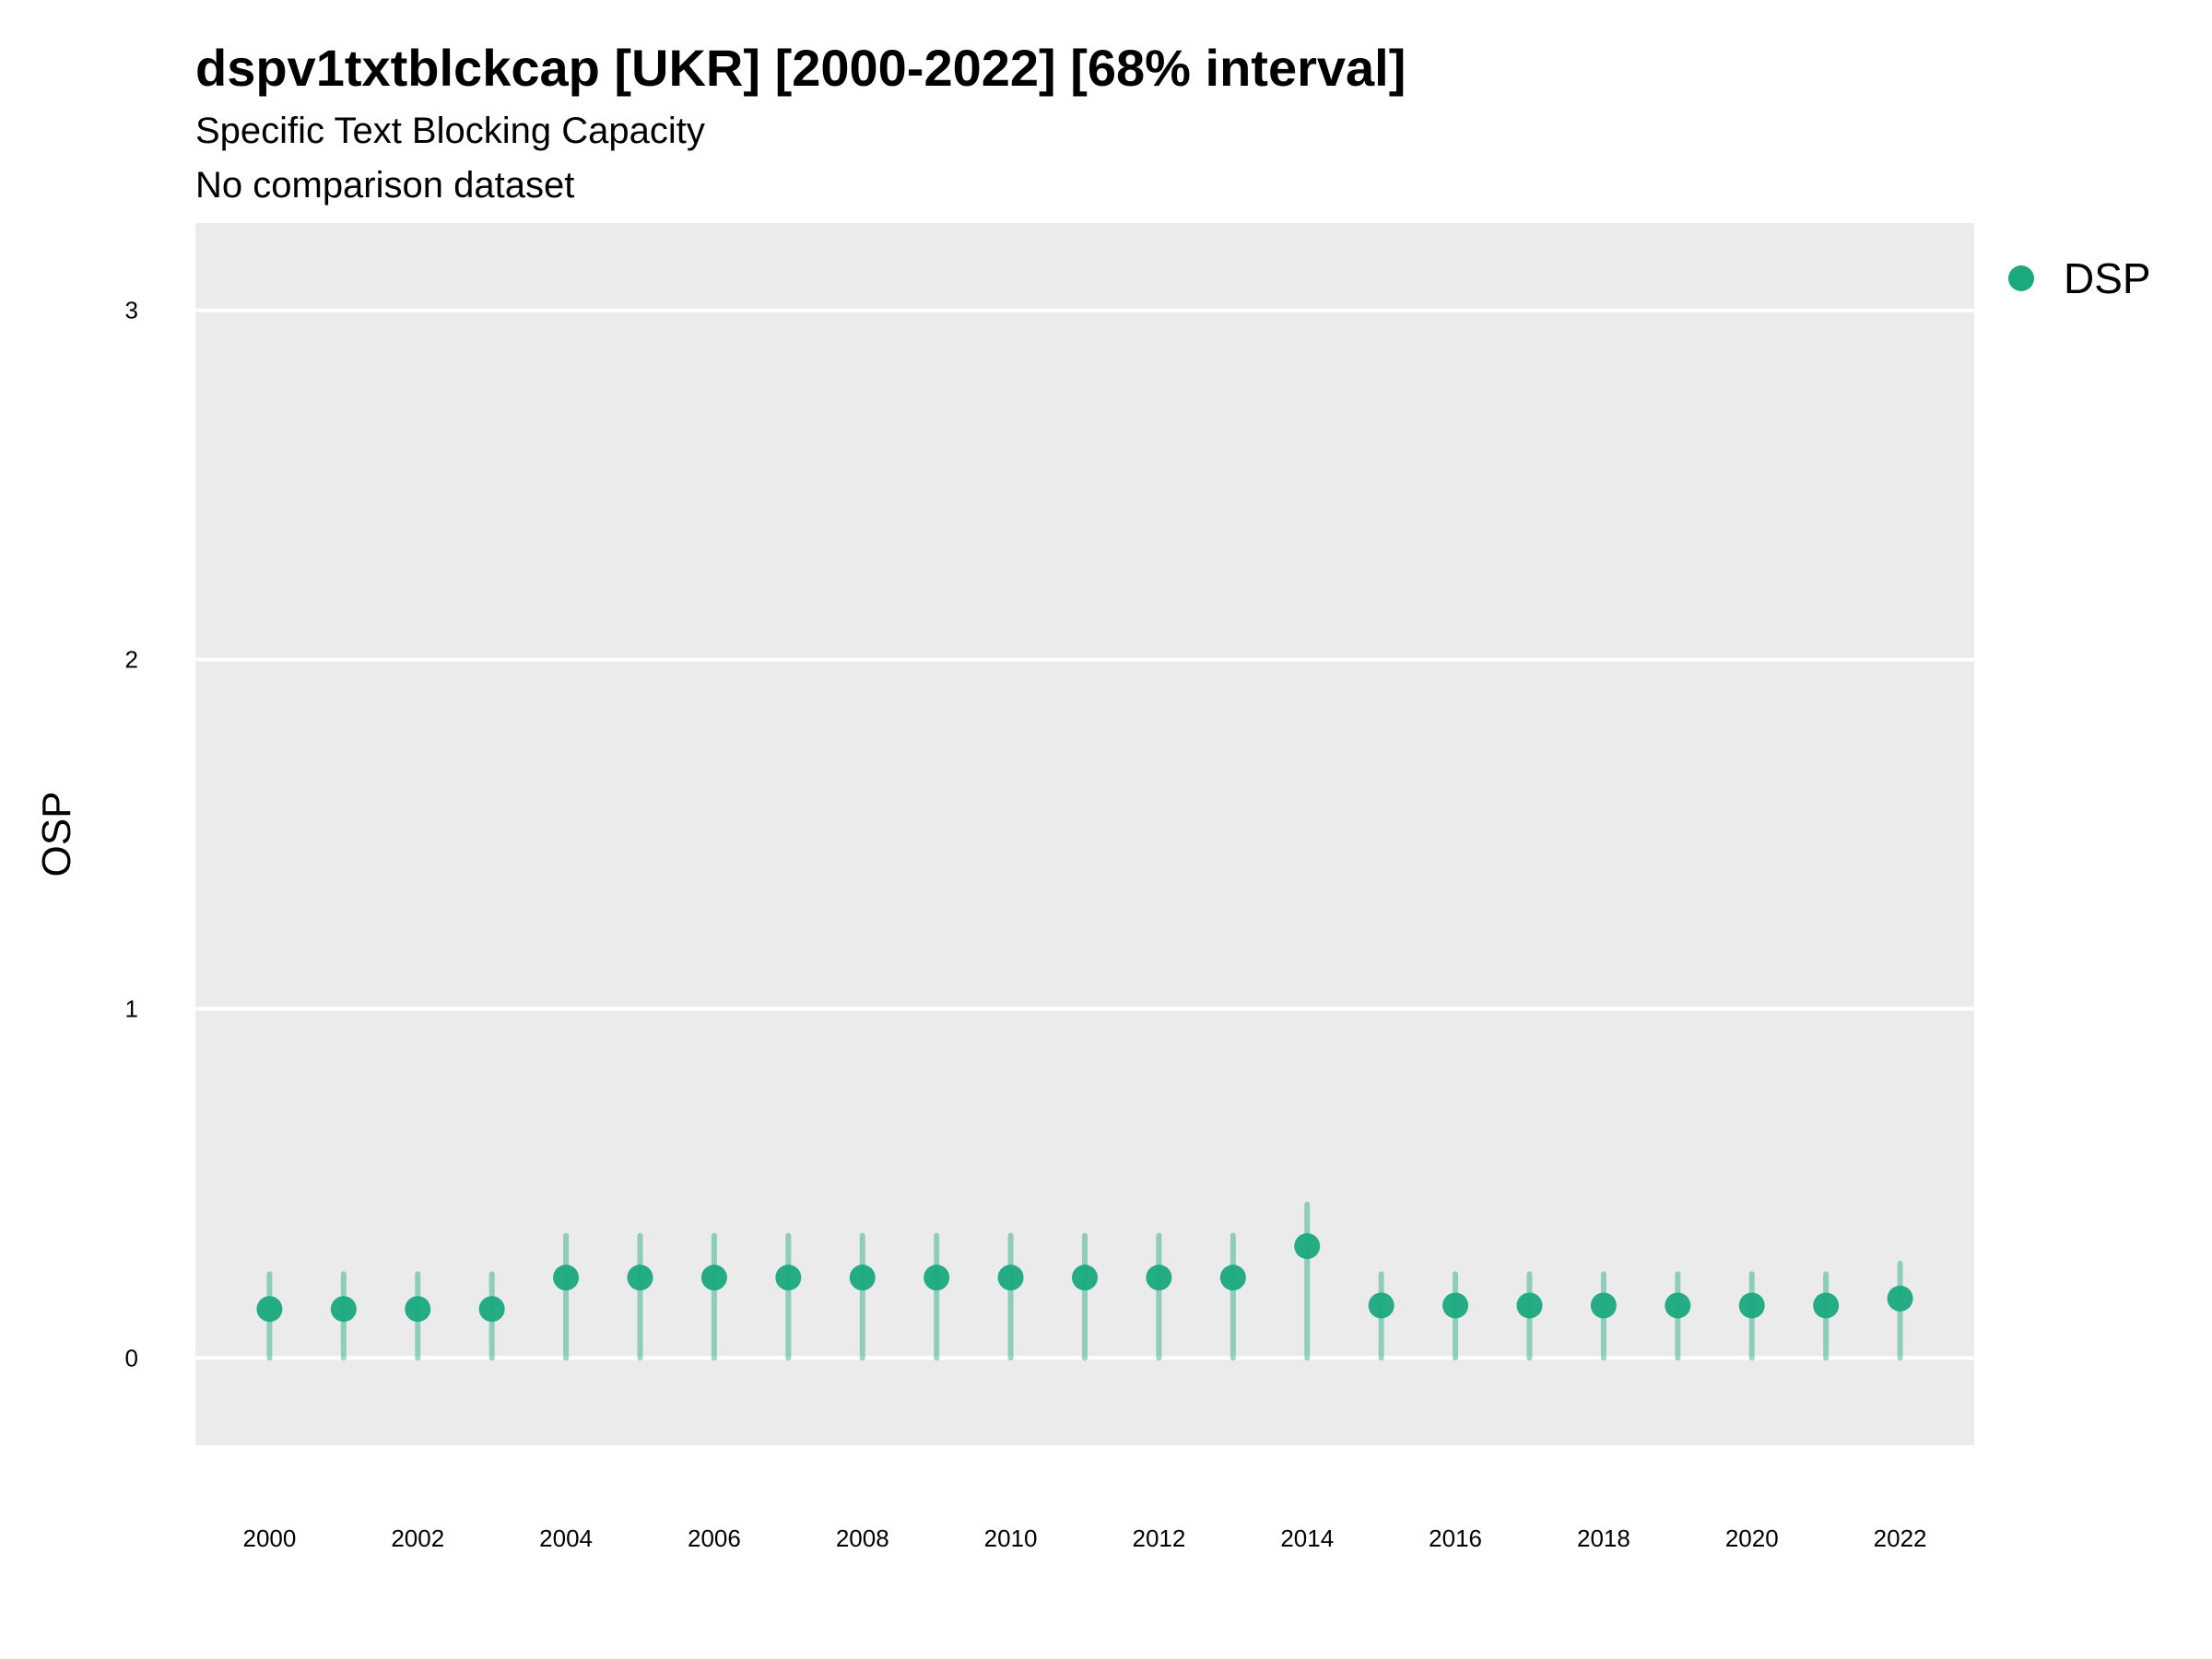  What do you see at coordinates (862, 1538) in the screenshot?
I see `x-tick-label: 2008` at bounding box center [862, 1538].